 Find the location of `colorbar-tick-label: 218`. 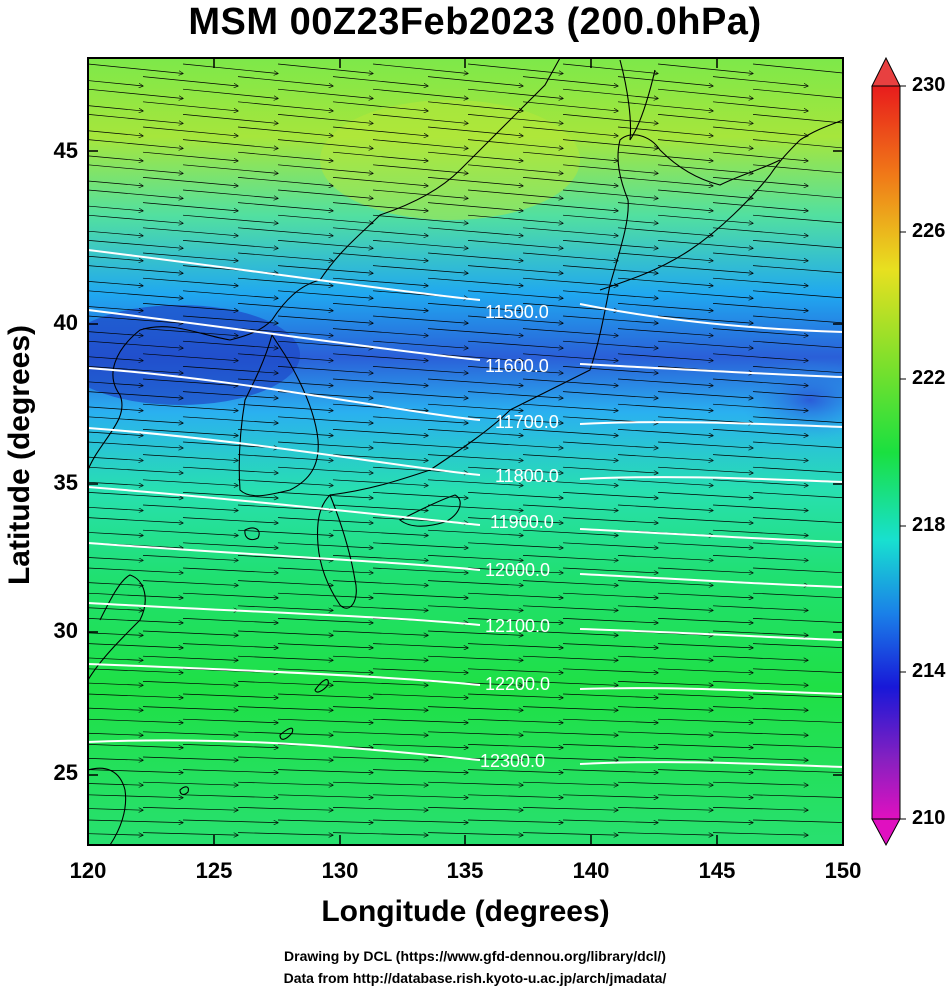

colorbar-tick-label: 218 is located at coordinates (929, 525).